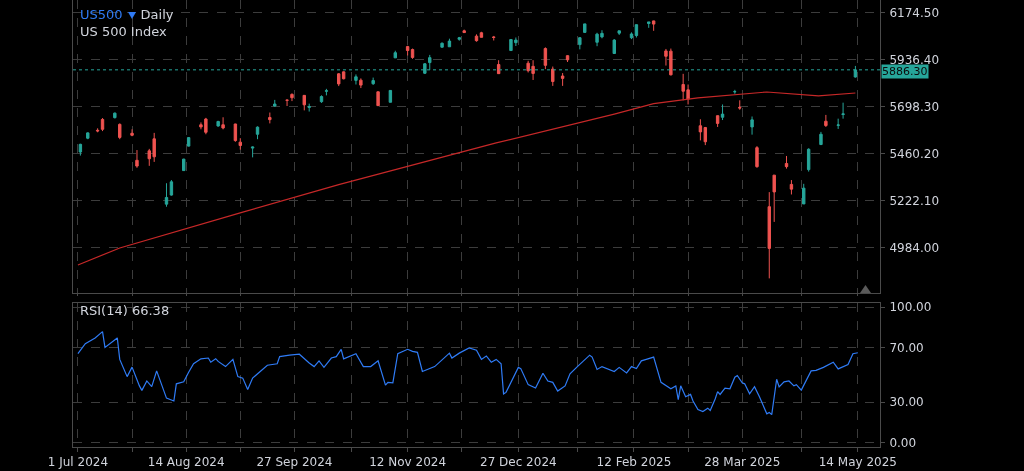 The image size is (1024, 471). Describe the element at coordinates (101, 14) in the screenshot. I see `text: US500` at that location.